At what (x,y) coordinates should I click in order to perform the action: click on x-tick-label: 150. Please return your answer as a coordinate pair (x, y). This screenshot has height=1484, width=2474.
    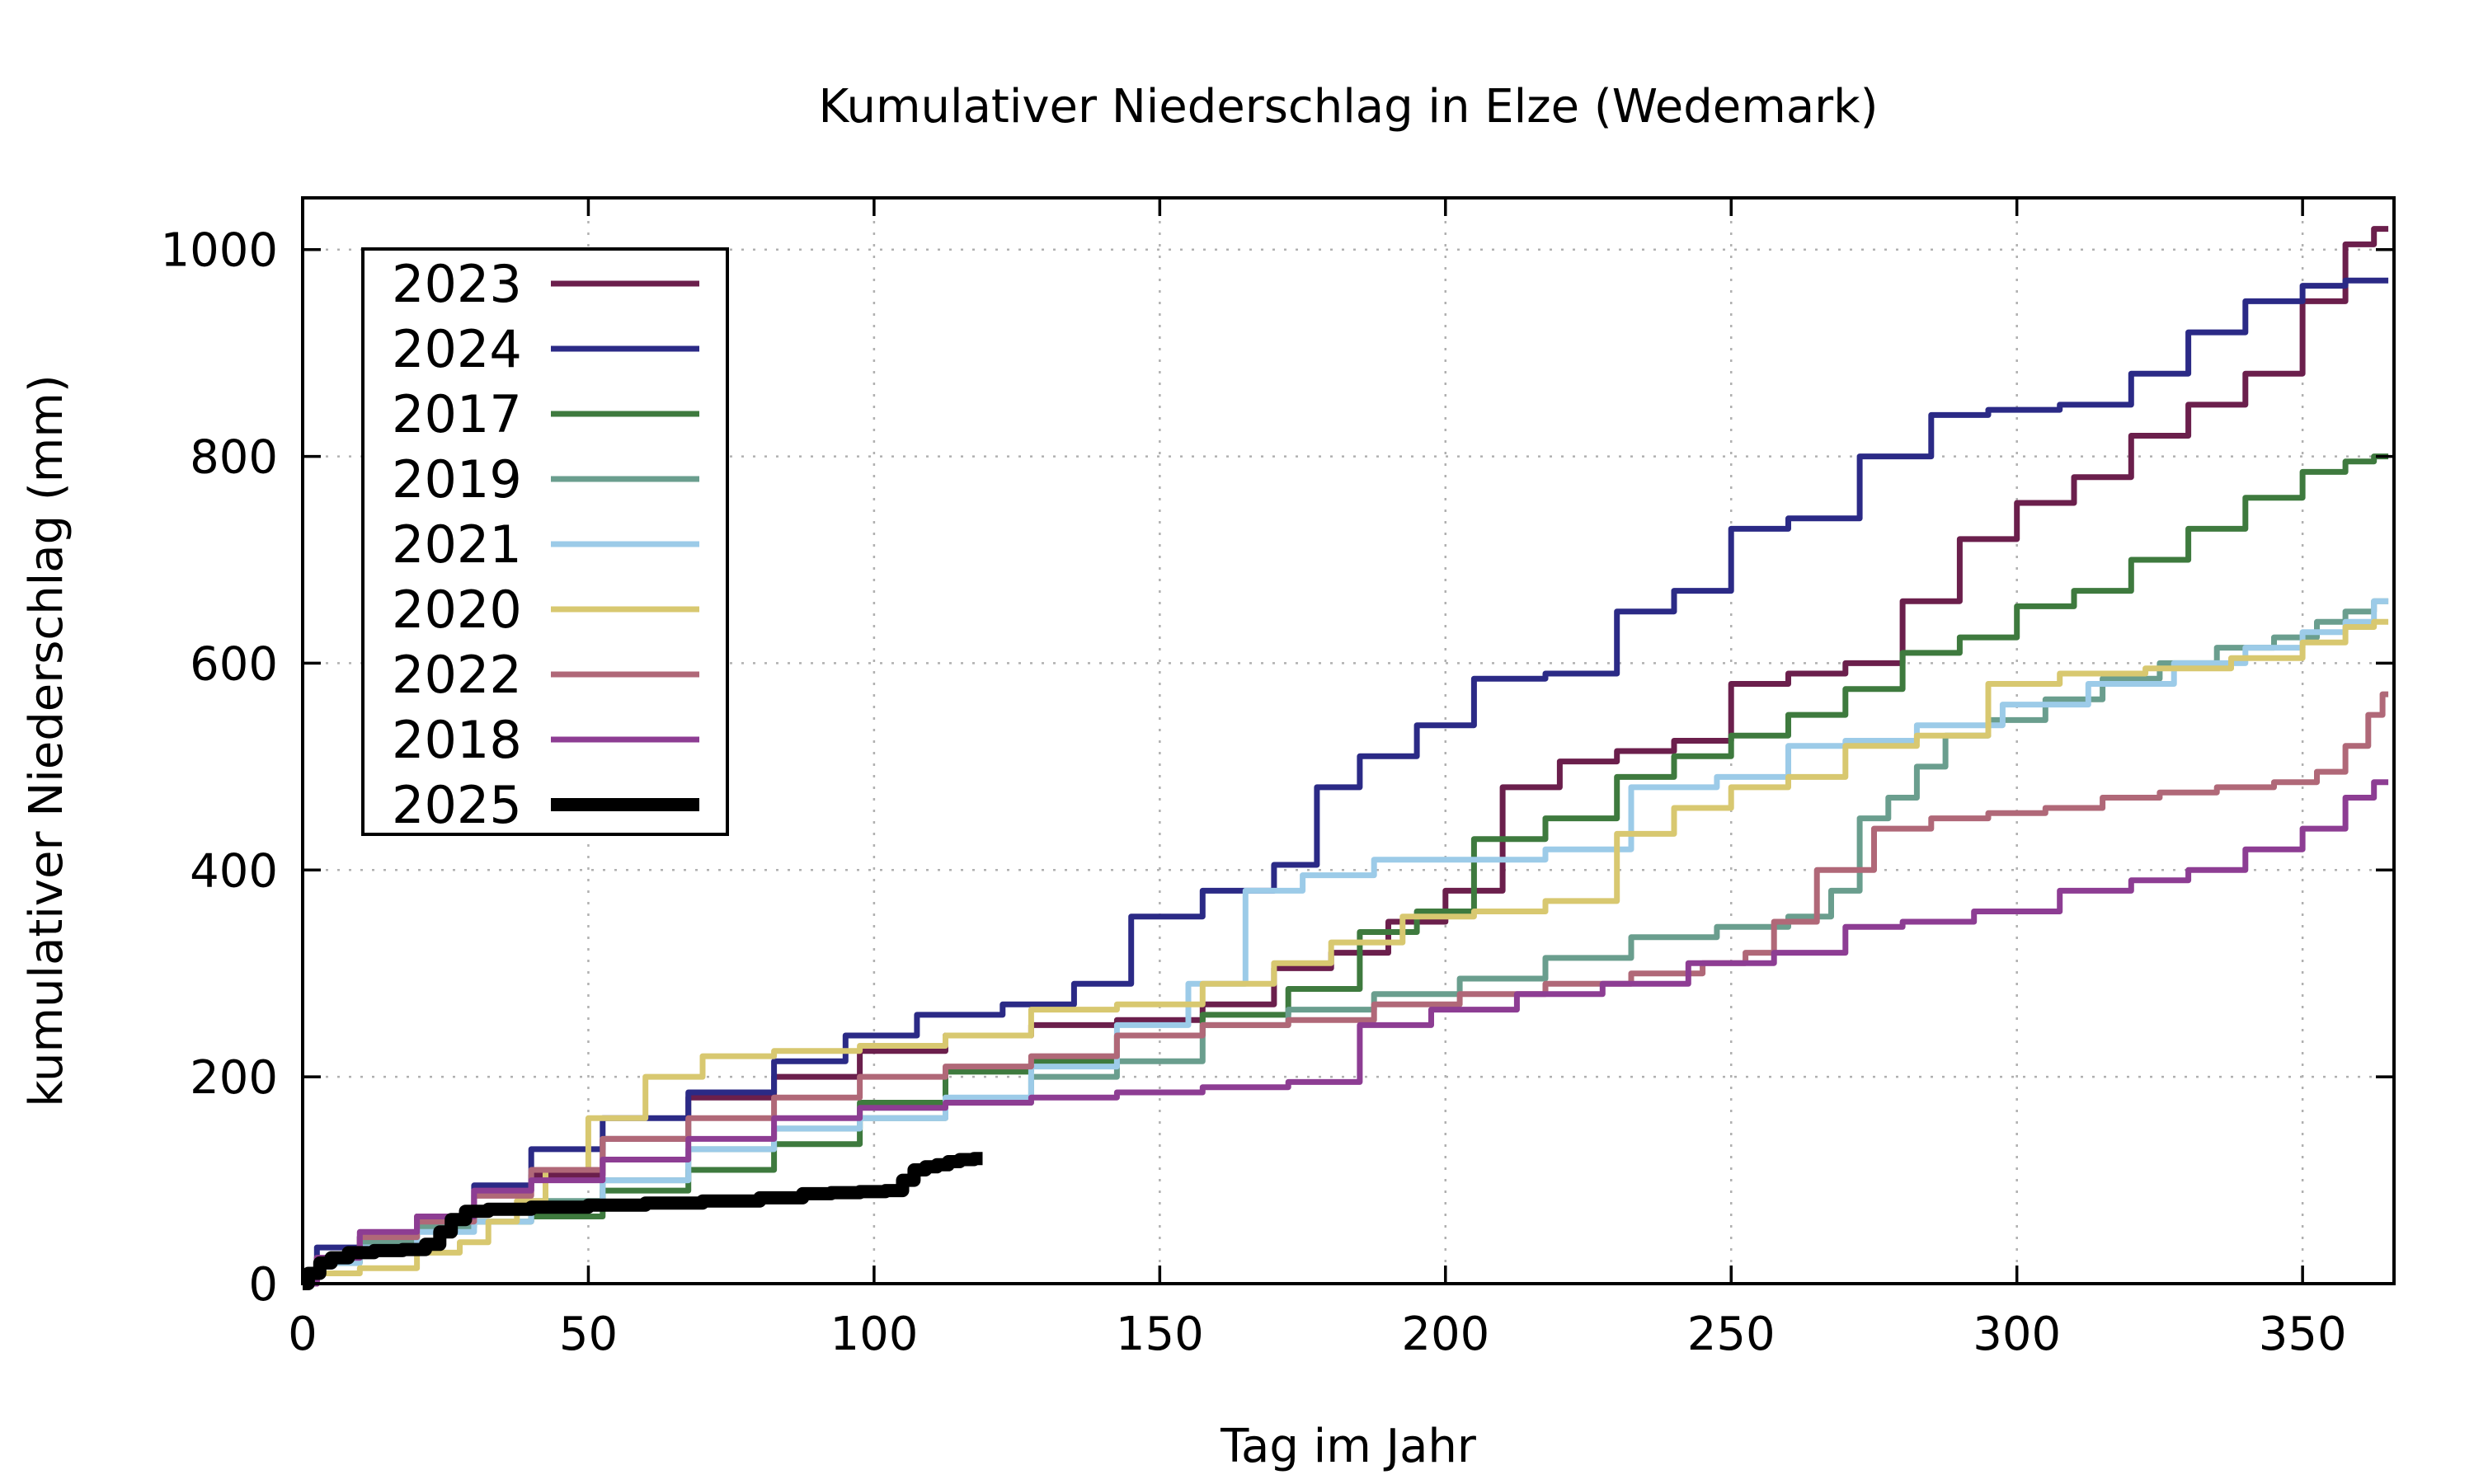
    Looking at the image, I should click on (1160, 1334).